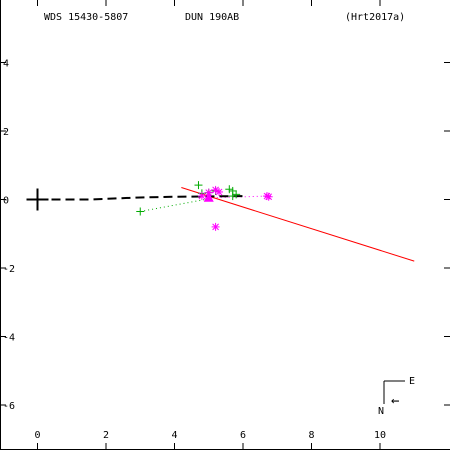 The width and height of the screenshot is (450, 450). I want to click on y-tick-label: 0, so click(6, 201).